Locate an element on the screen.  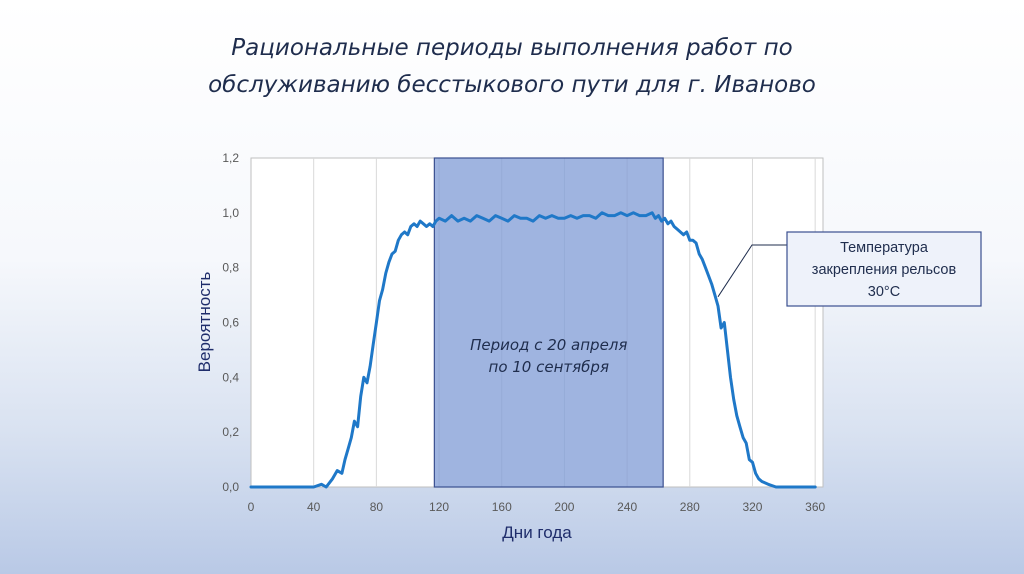
y-axis-ticks: 0,0 0,2 0,4 0,6 0,8 1,0 1,2 is located at coordinates (230, 322).